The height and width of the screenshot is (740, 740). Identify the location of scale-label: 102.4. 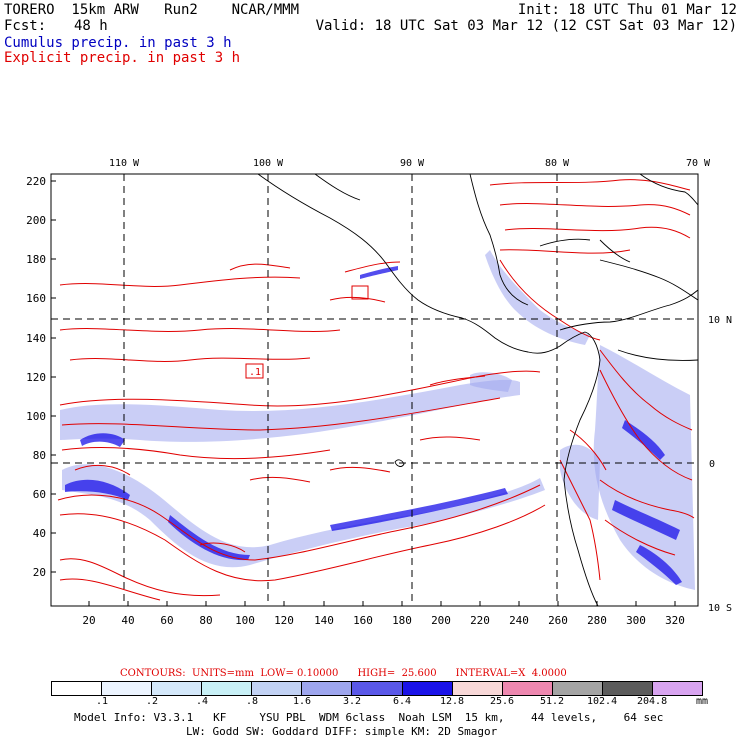
(602, 701).